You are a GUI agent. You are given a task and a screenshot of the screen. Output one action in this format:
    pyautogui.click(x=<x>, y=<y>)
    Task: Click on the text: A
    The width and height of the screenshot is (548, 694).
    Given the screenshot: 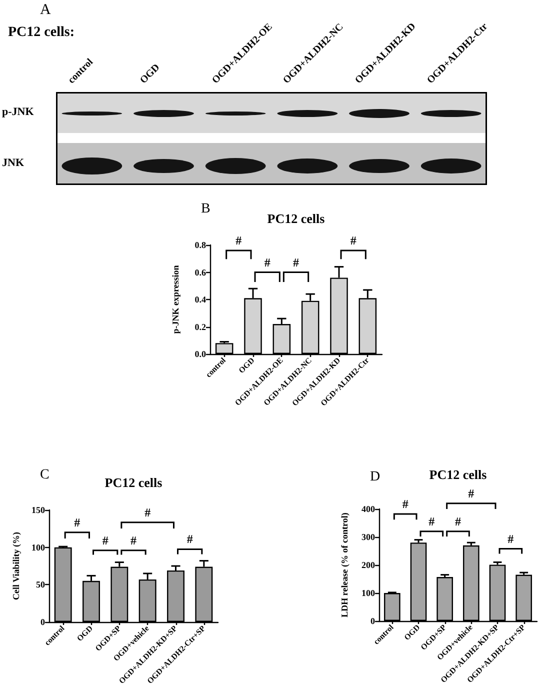 What is the action you would take?
    pyautogui.click(x=45, y=10)
    